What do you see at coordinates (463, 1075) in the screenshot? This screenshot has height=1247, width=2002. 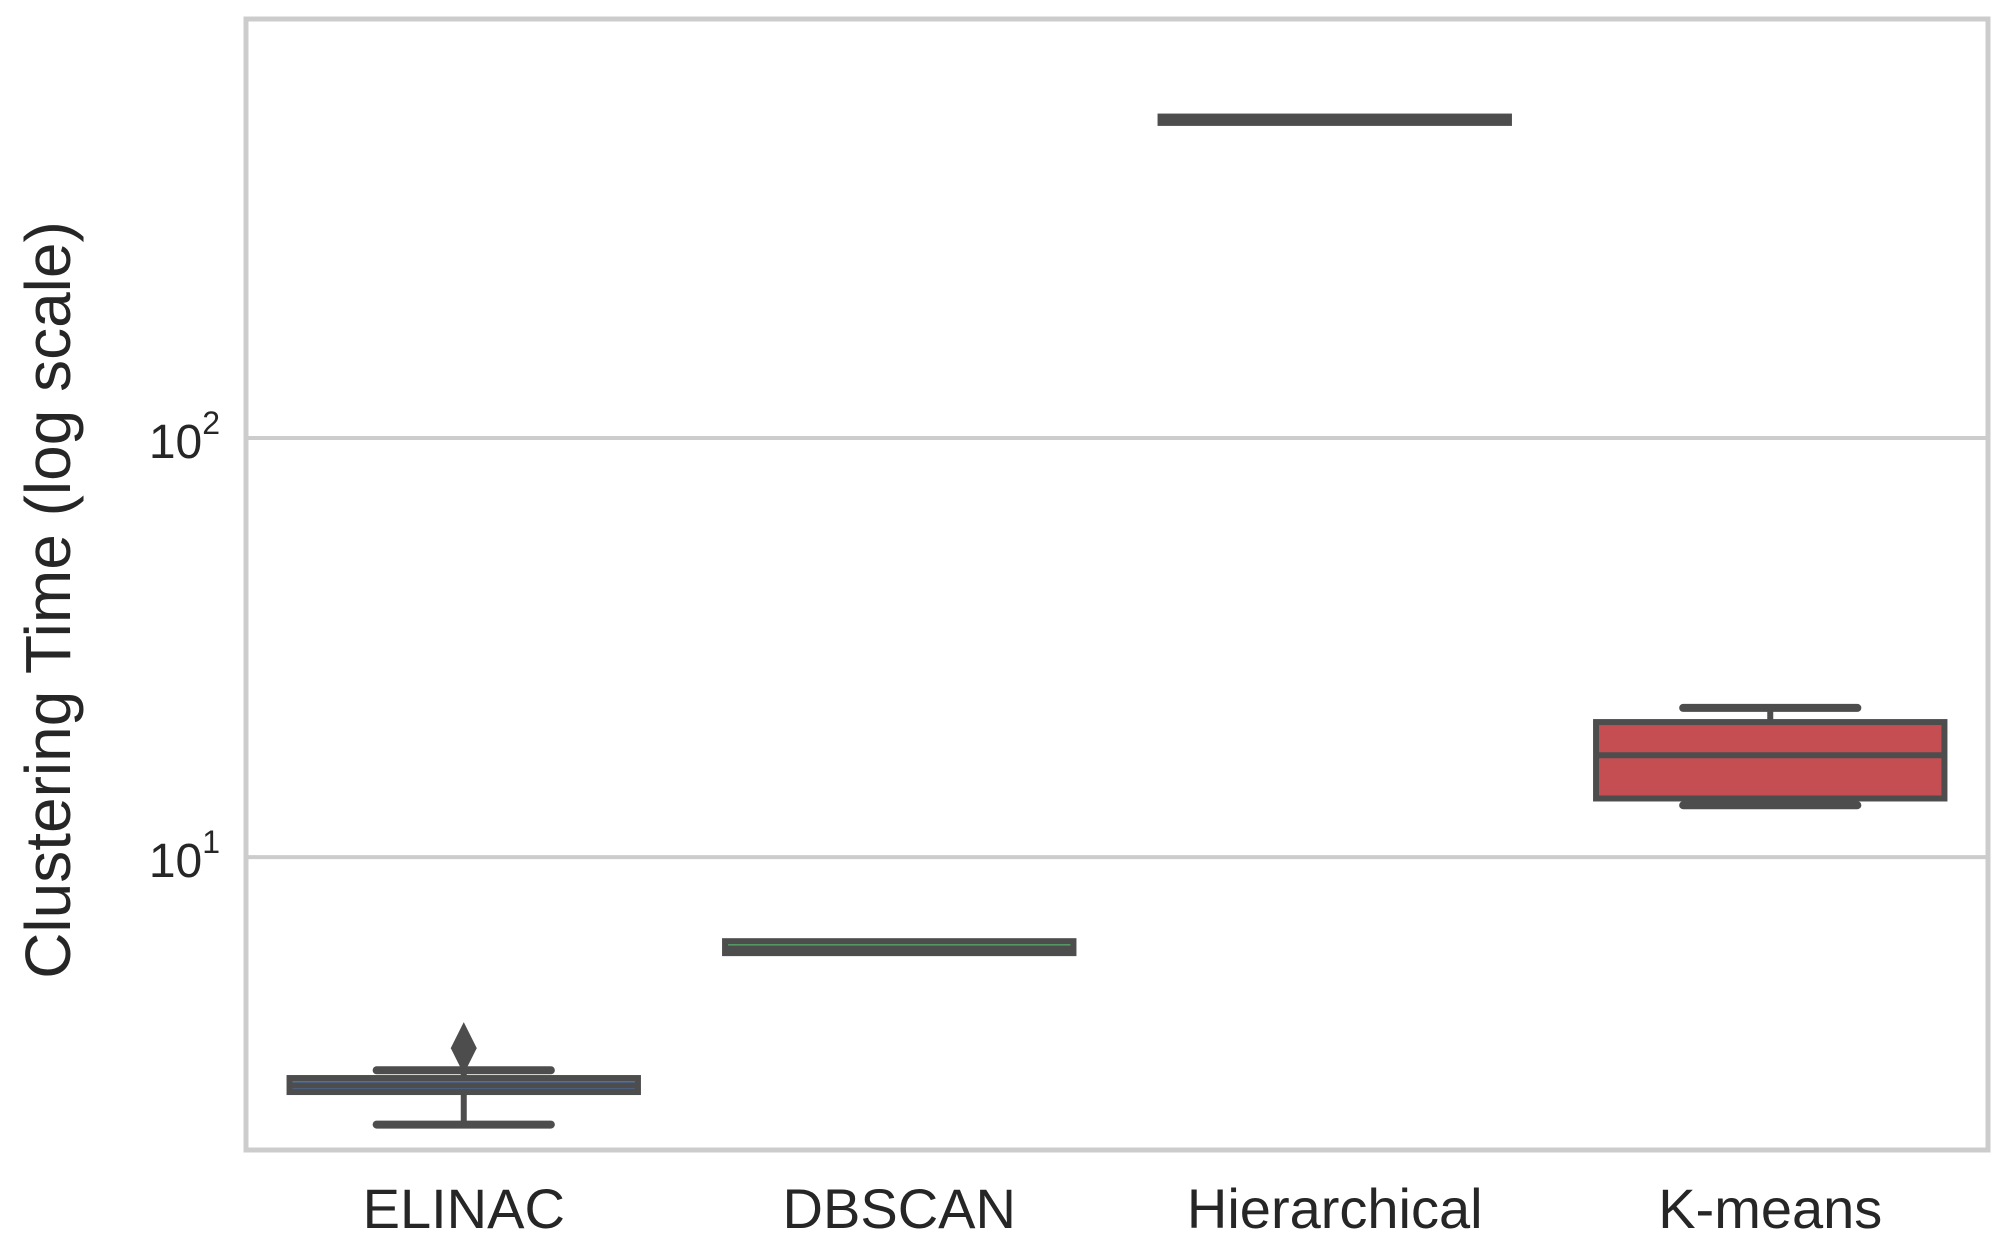 I see `box-elinac` at bounding box center [463, 1075].